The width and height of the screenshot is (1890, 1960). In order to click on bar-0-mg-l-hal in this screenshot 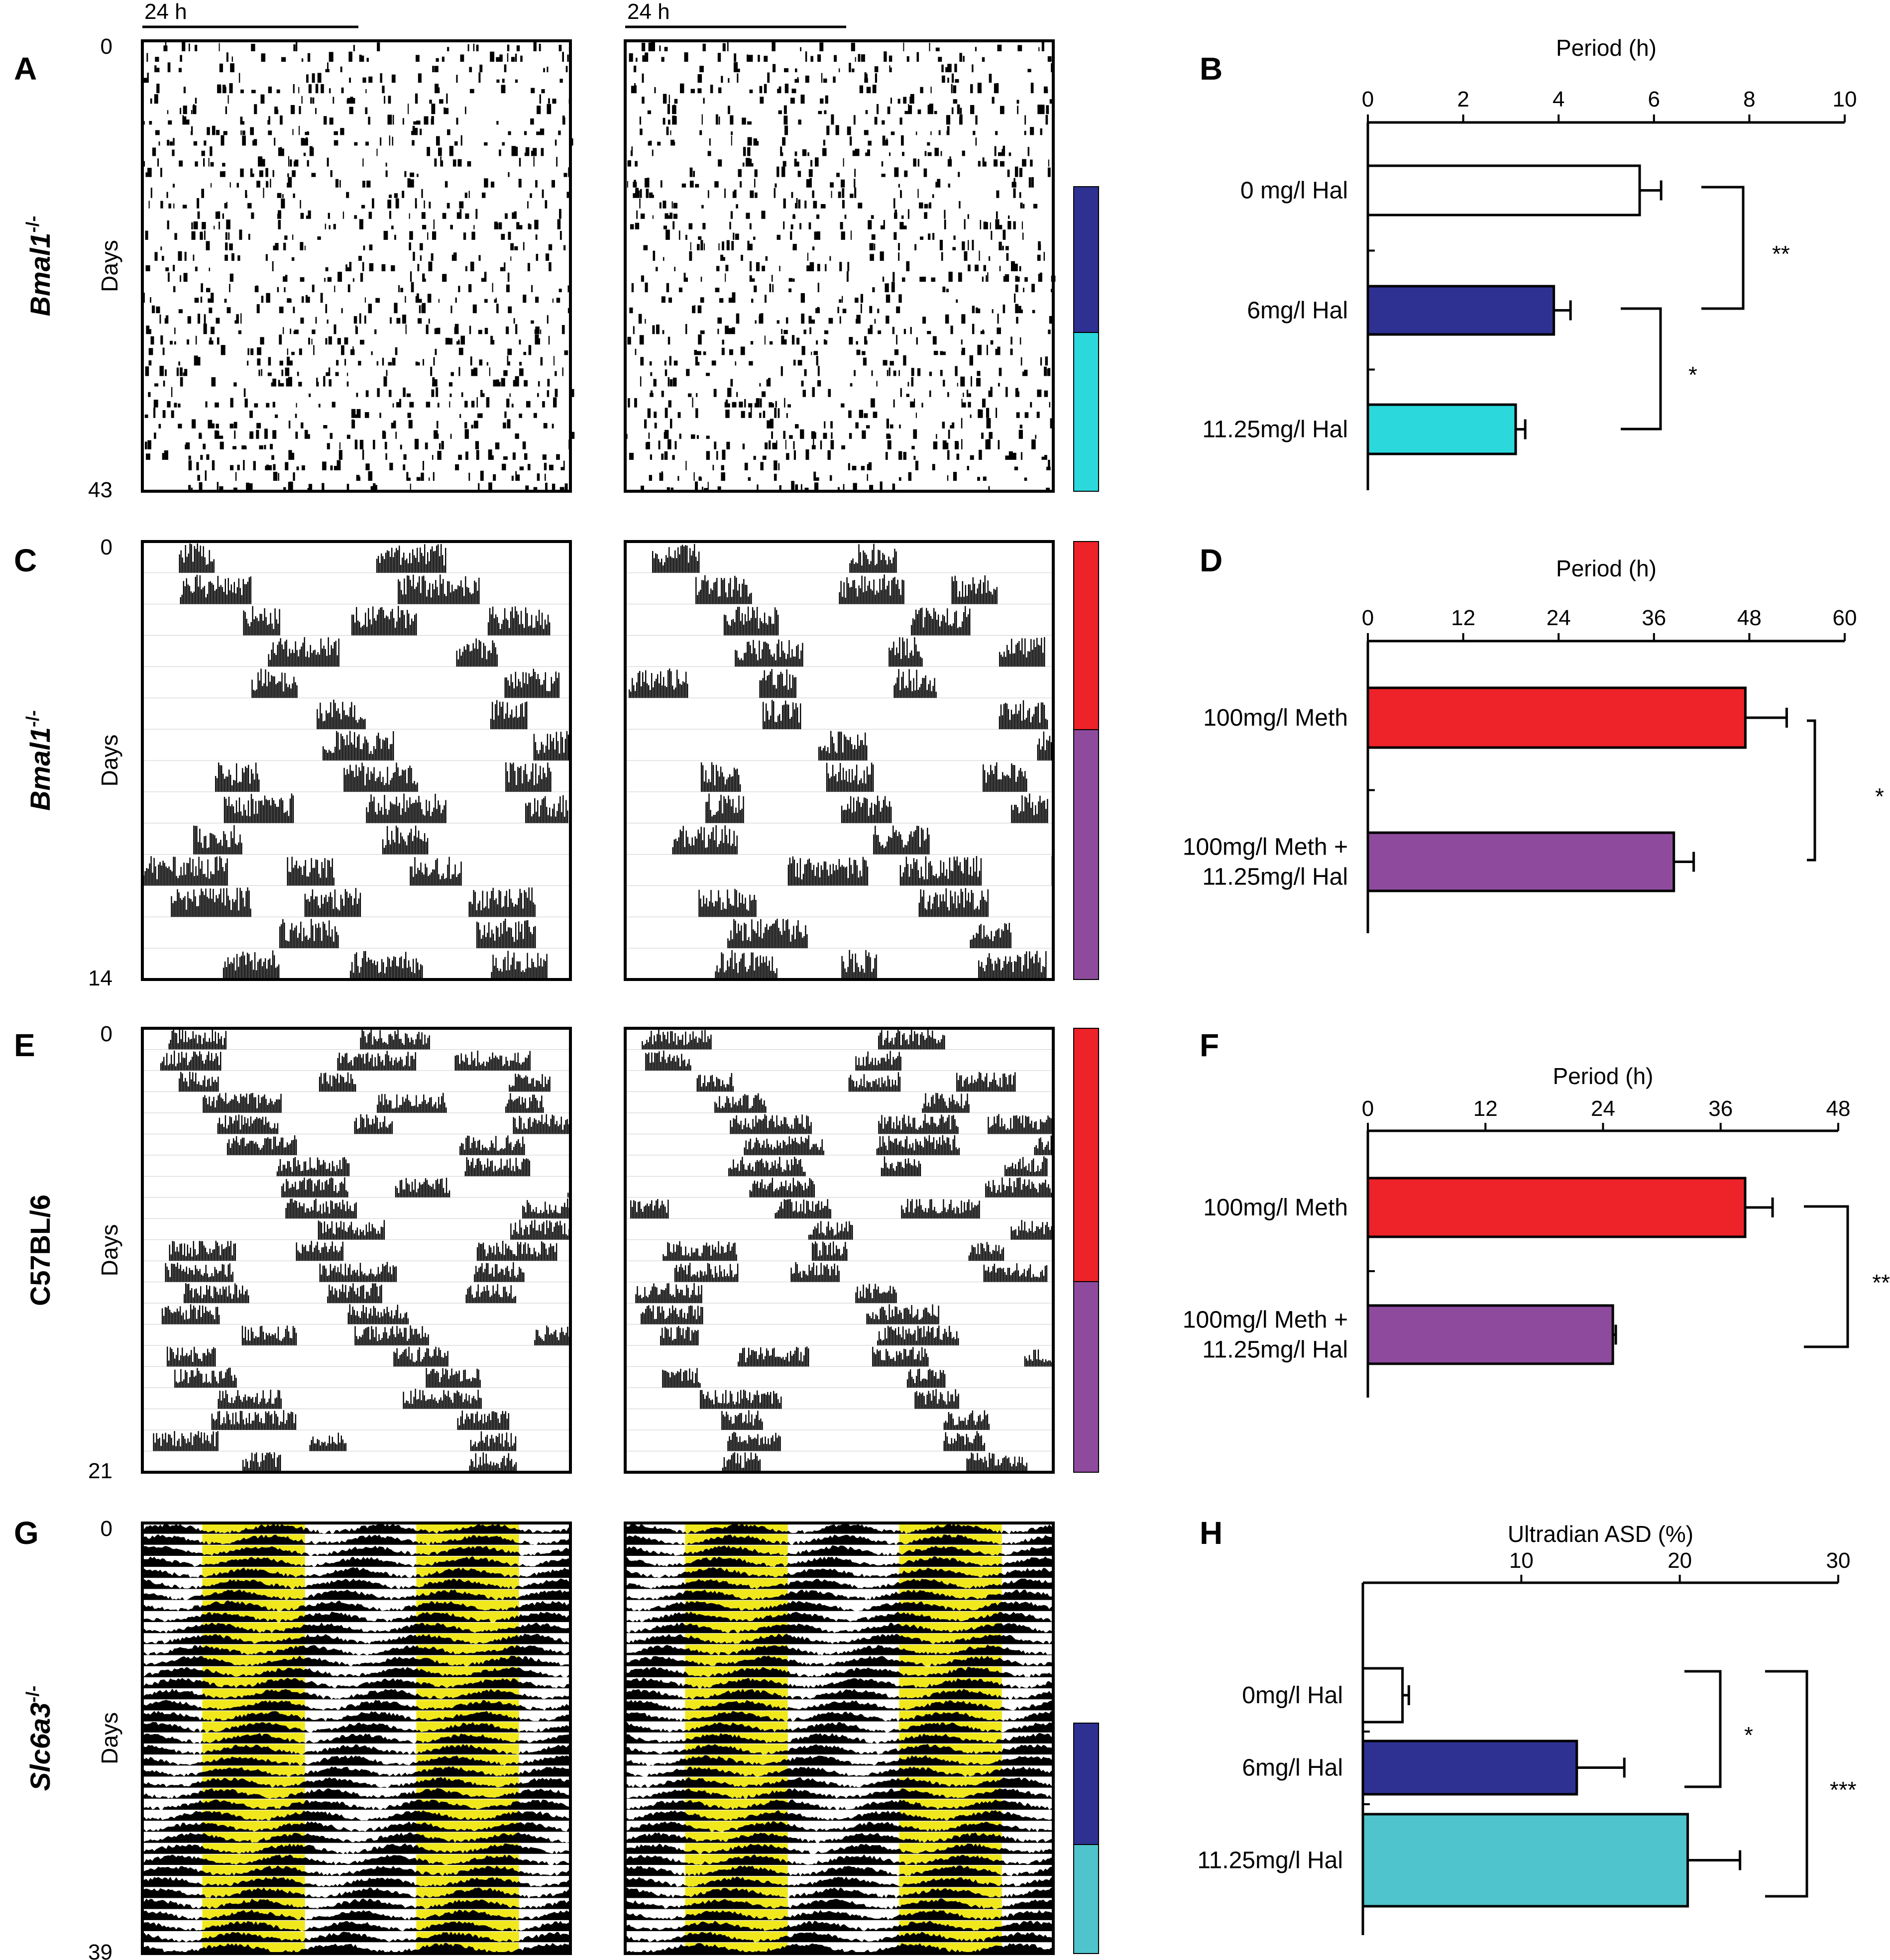, I will do `click(1503, 190)`.